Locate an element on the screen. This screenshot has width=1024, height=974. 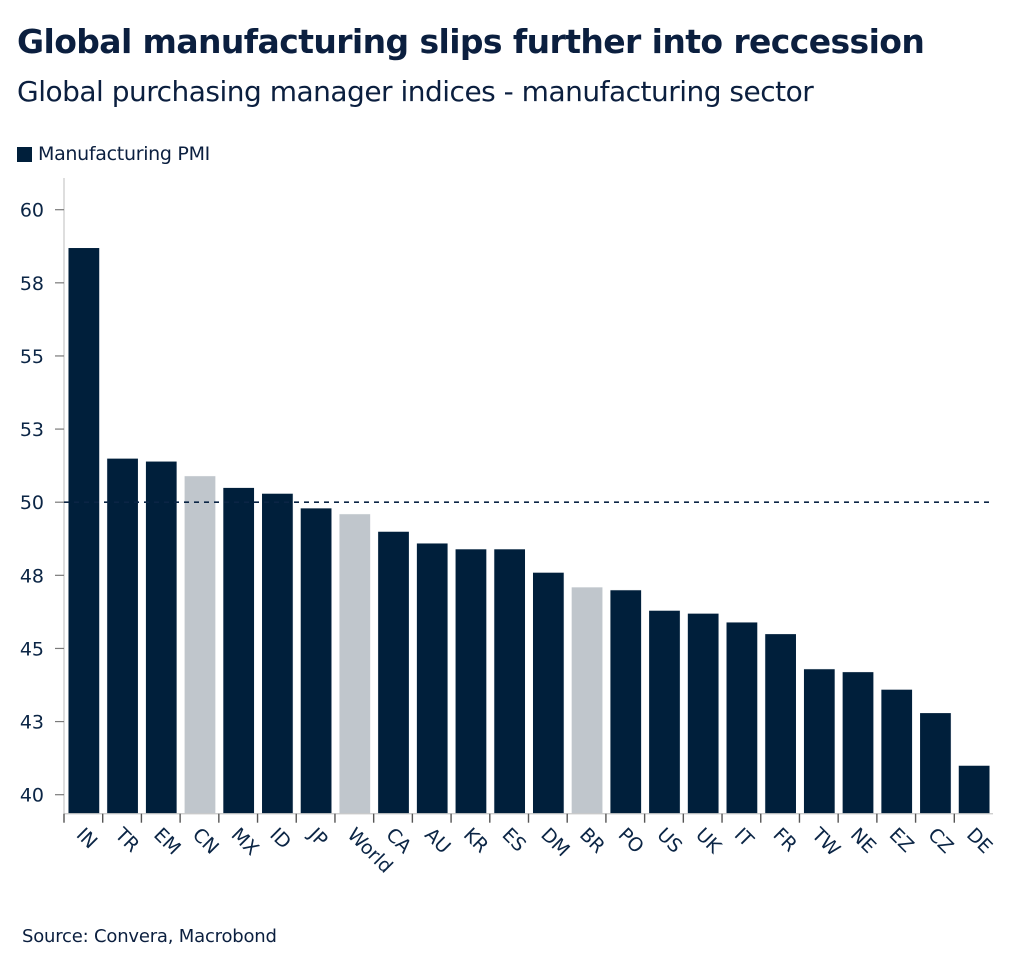
source-note: Source: Convera, Macrobond is located at coordinates (149, 936).